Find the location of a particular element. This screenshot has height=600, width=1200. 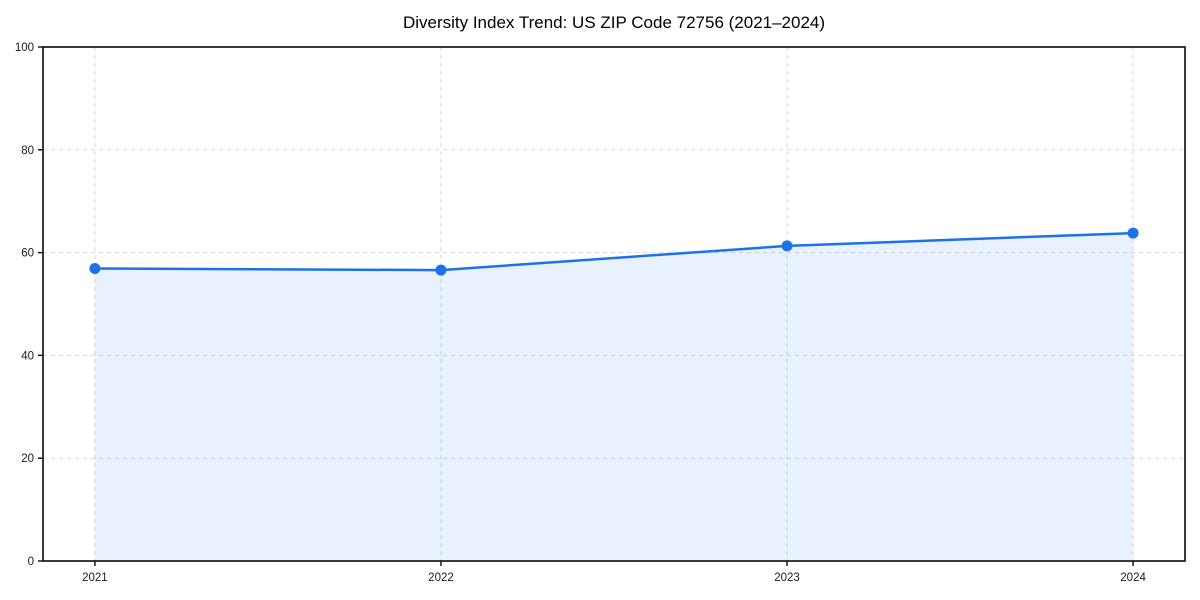

x-tick-label: 2022 is located at coordinates (441, 578).